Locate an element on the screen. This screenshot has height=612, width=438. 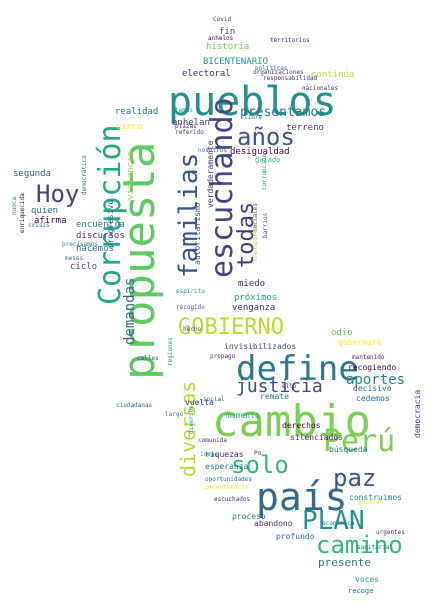
word-64: voces is located at coordinates (367, 579).